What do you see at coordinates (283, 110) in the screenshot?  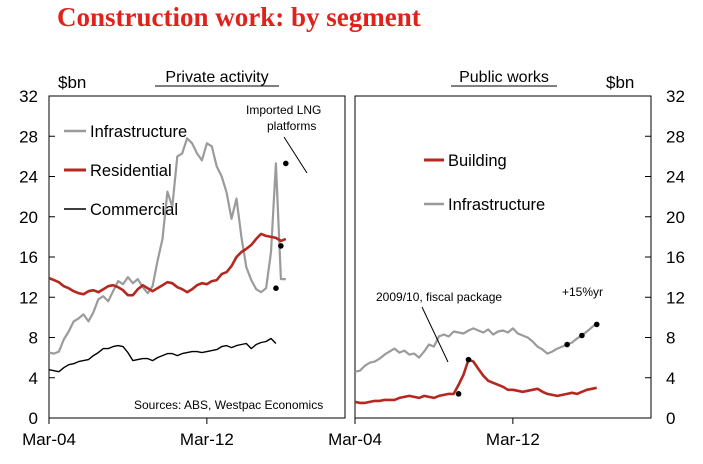 I see `annotation-lng-line1: Imported LNG` at bounding box center [283, 110].